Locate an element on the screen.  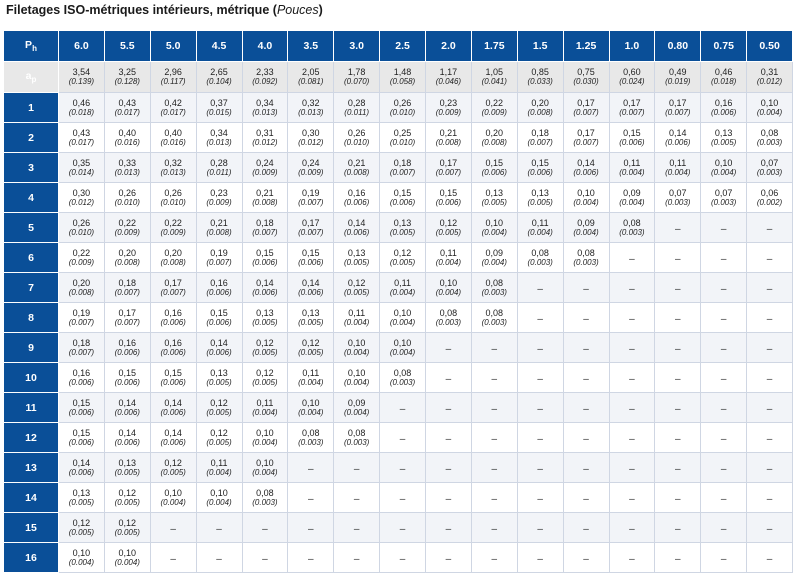
value-cell: 0,26 (0.010) is located at coordinates (357, 137).